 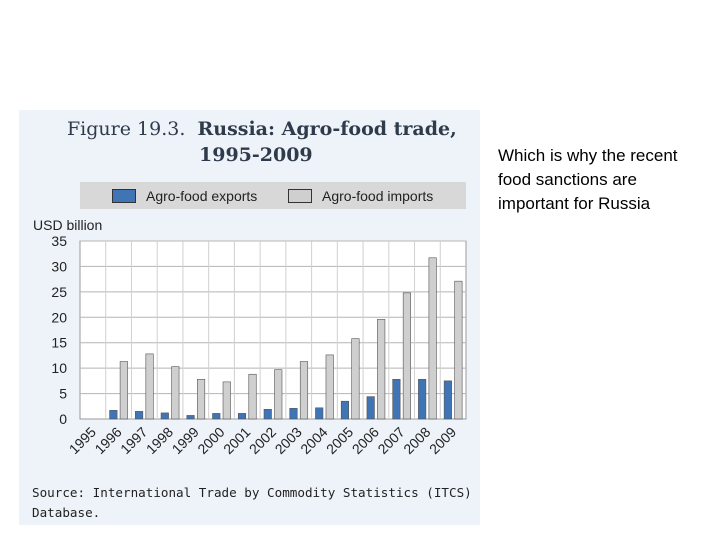 What do you see at coordinates (126, 129) in the screenshot?
I see `figure-number: Figure 19.3.` at bounding box center [126, 129].